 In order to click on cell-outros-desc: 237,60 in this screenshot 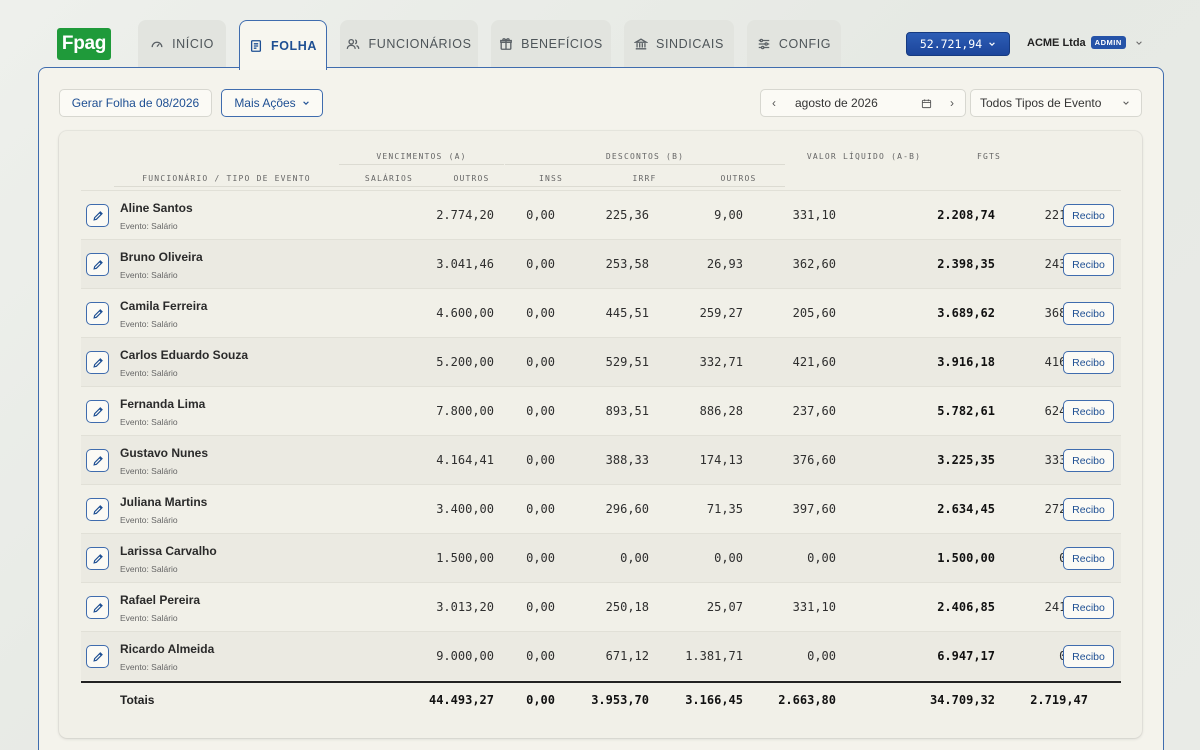, I will do `click(814, 411)`.